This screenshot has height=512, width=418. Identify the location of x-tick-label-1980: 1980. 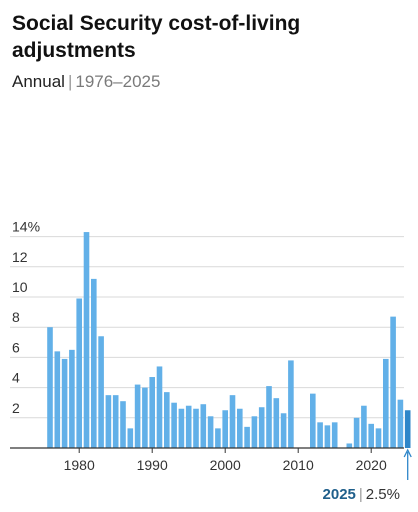
(79, 465).